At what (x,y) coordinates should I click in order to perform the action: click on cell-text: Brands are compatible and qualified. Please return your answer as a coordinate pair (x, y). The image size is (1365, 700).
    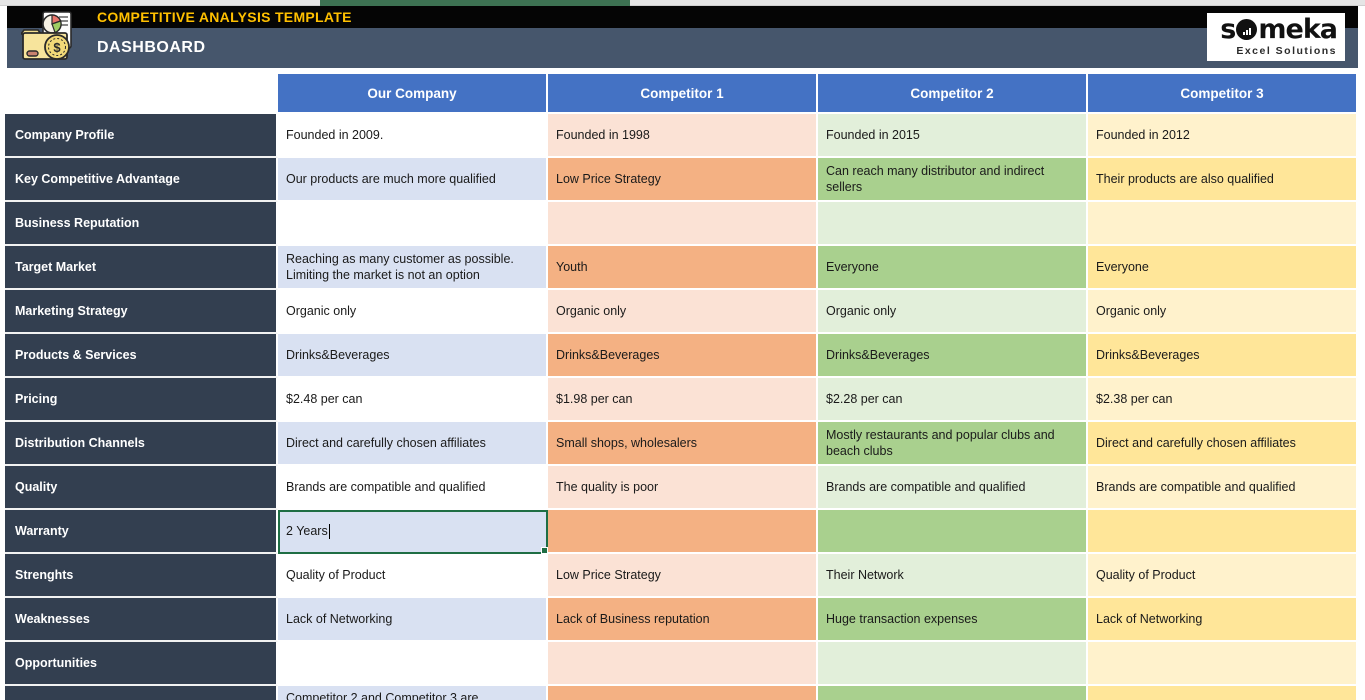
    Looking at the image, I should click on (1196, 486).